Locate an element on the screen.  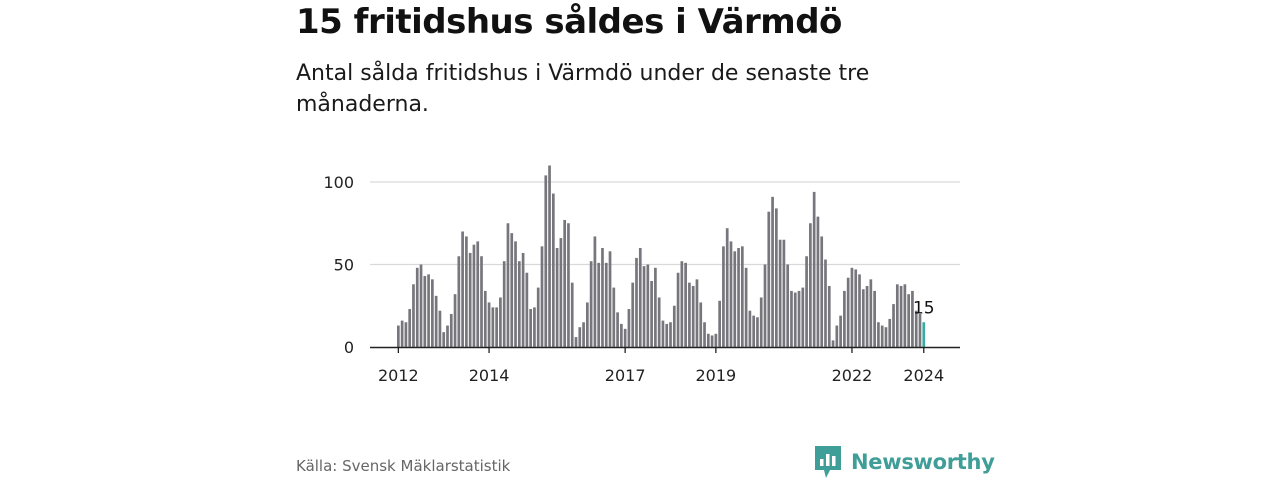
newsworthy-chart-logo-icon is located at coordinates (828, 462).